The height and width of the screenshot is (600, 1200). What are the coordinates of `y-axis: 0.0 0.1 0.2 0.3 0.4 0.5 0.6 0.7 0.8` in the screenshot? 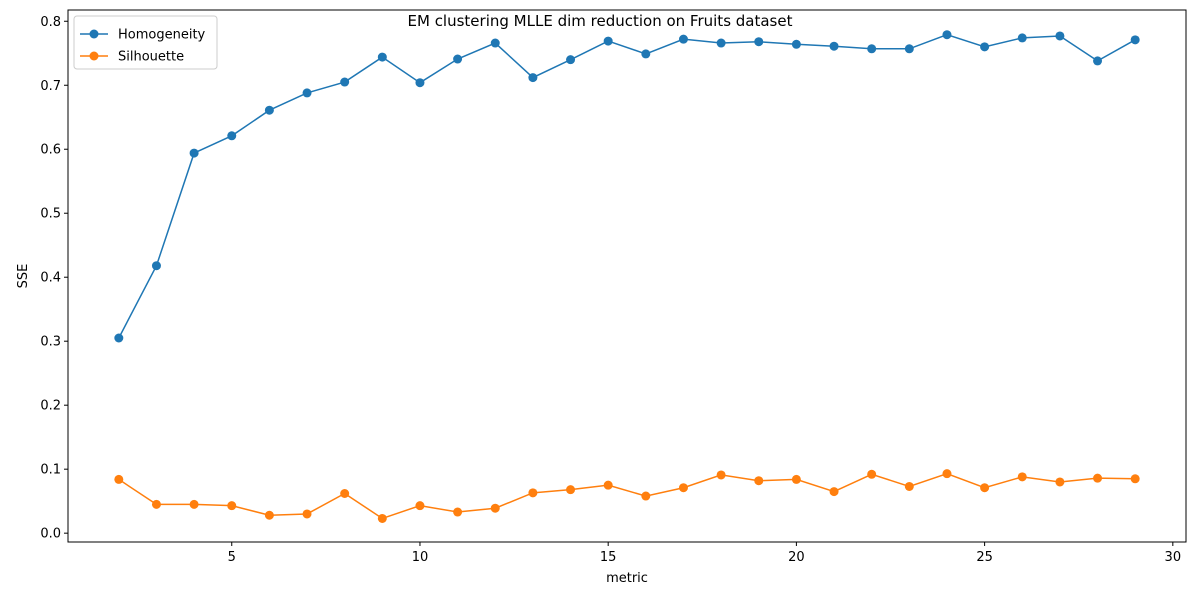 It's located at (54, 278).